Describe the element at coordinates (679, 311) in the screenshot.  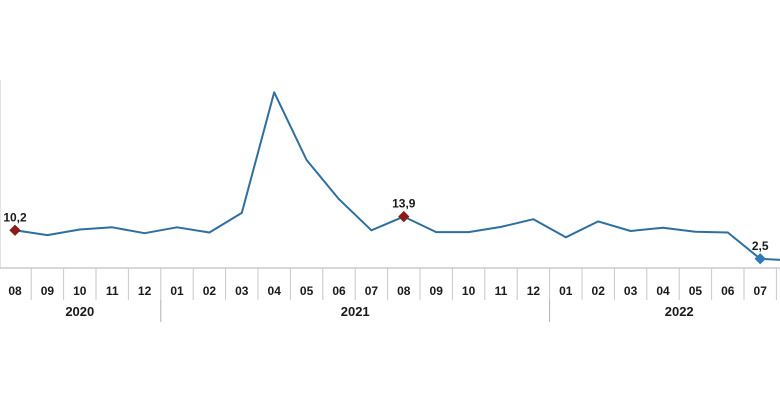
I see `year-label: 2022` at that location.